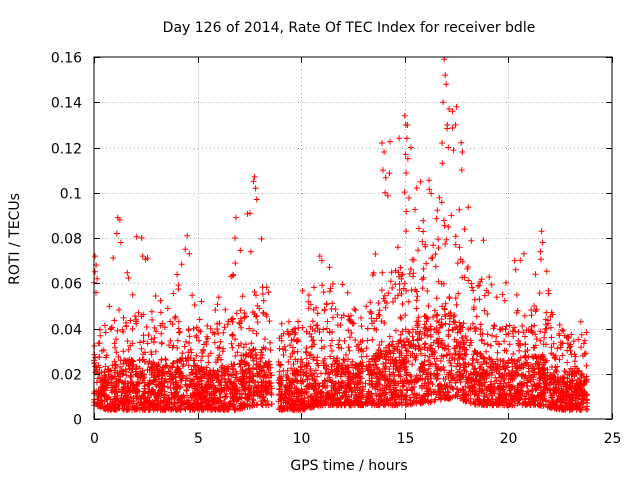  What do you see at coordinates (66, 59) in the screenshot?
I see `y-tick-label: 0.16` at bounding box center [66, 59].